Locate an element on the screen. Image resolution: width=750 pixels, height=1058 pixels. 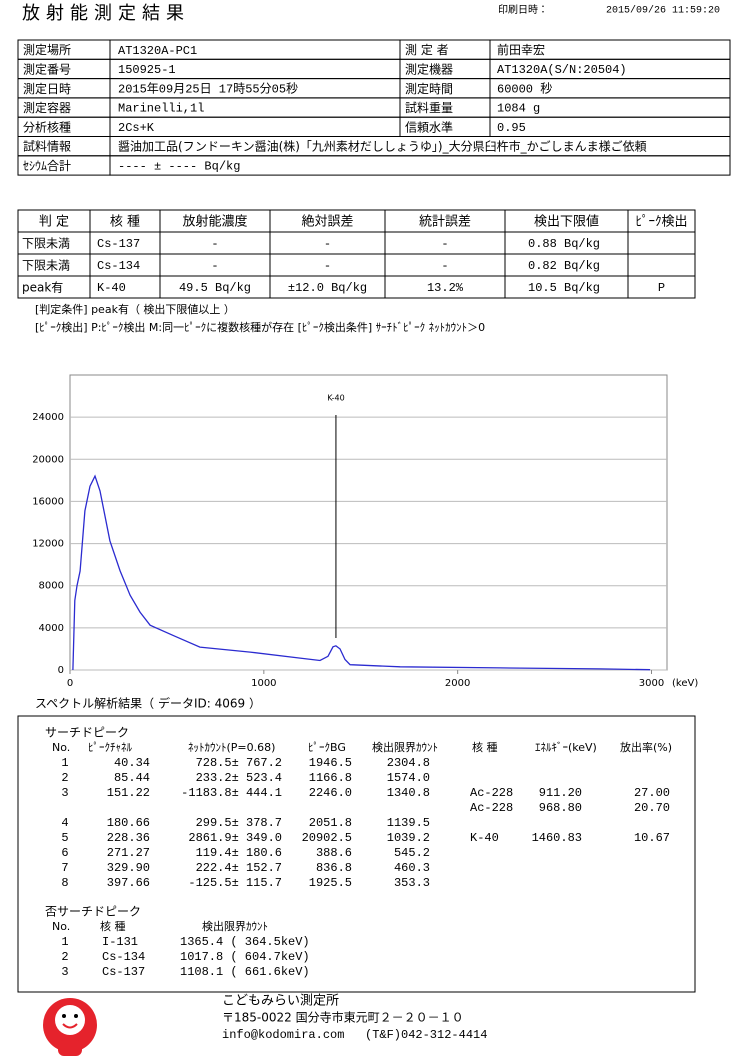
x-tick-label: 2000 is located at coordinates (457, 683).